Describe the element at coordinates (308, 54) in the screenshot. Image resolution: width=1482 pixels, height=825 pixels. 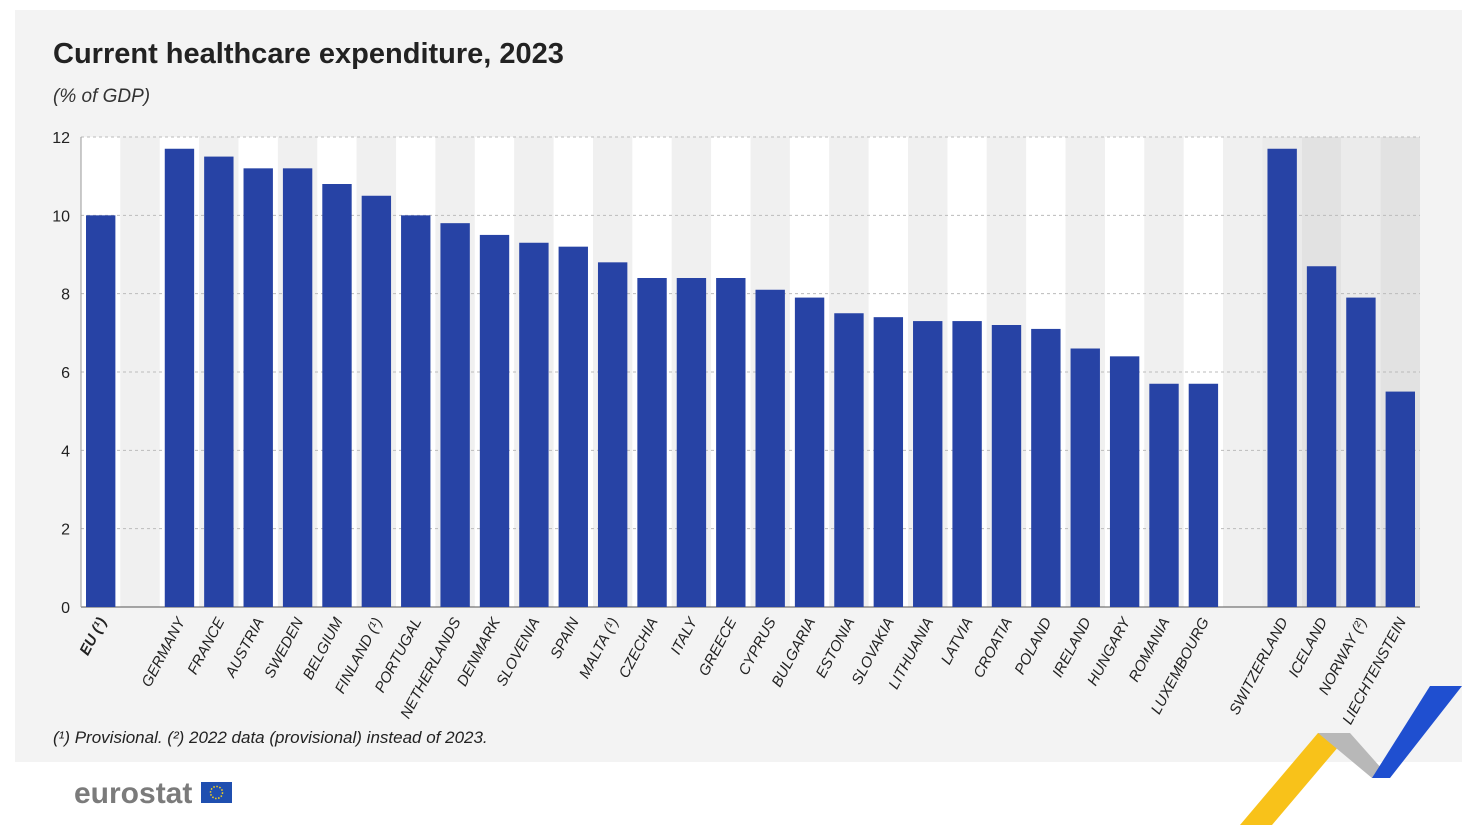
I see `chart-title: Current healthcare expenditure, 2023` at that location.